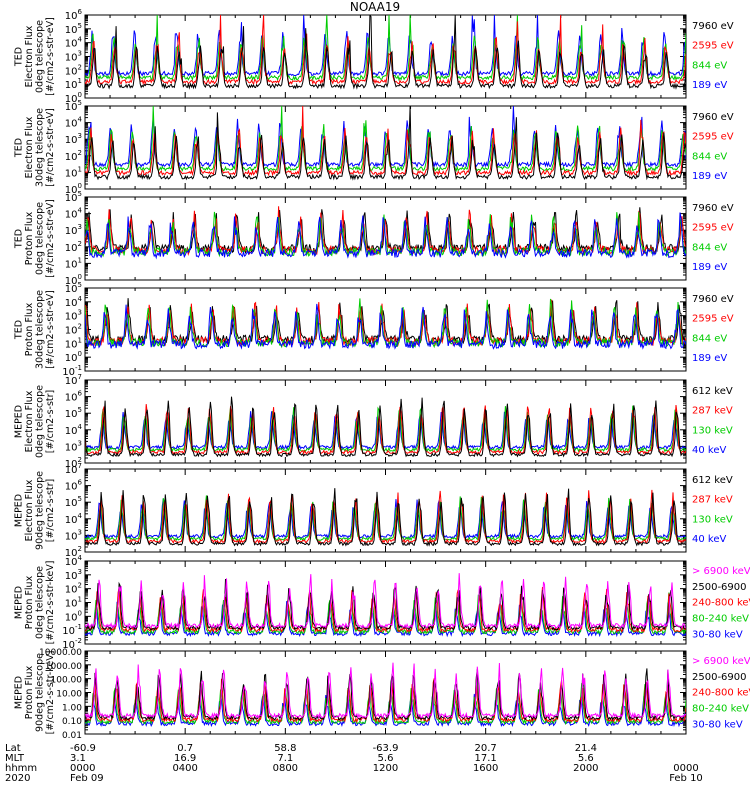 This screenshot has width=750, height=800. Describe the element at coordinates (285, 758) in the screenshot. I see `x-tick-label: 7.1` at that location.